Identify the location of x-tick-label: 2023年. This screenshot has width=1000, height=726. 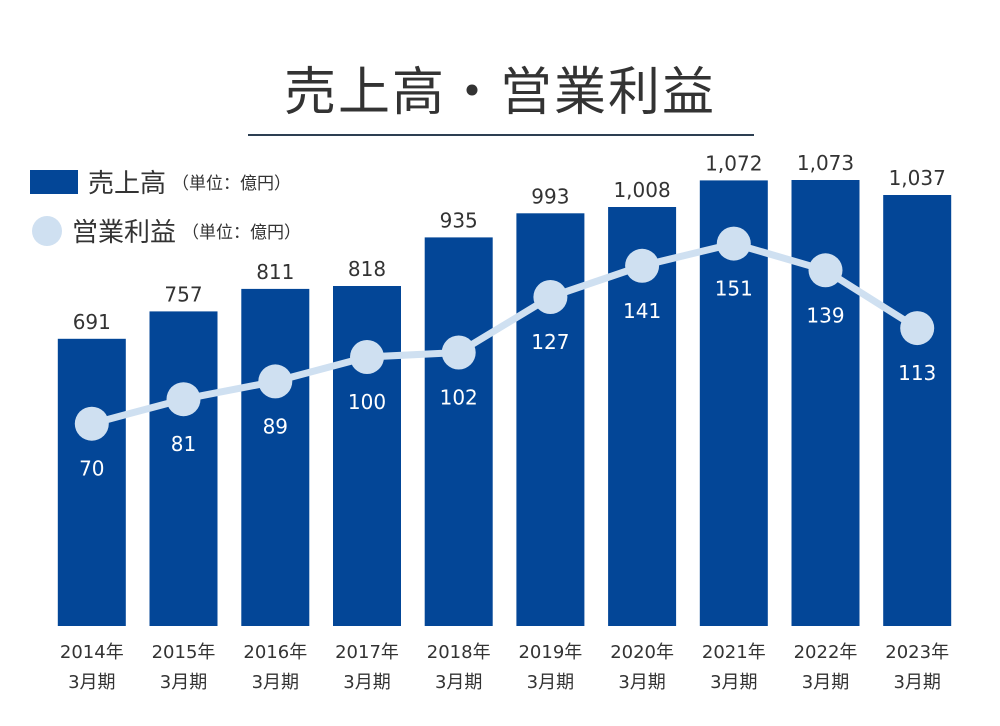
(917, 652).